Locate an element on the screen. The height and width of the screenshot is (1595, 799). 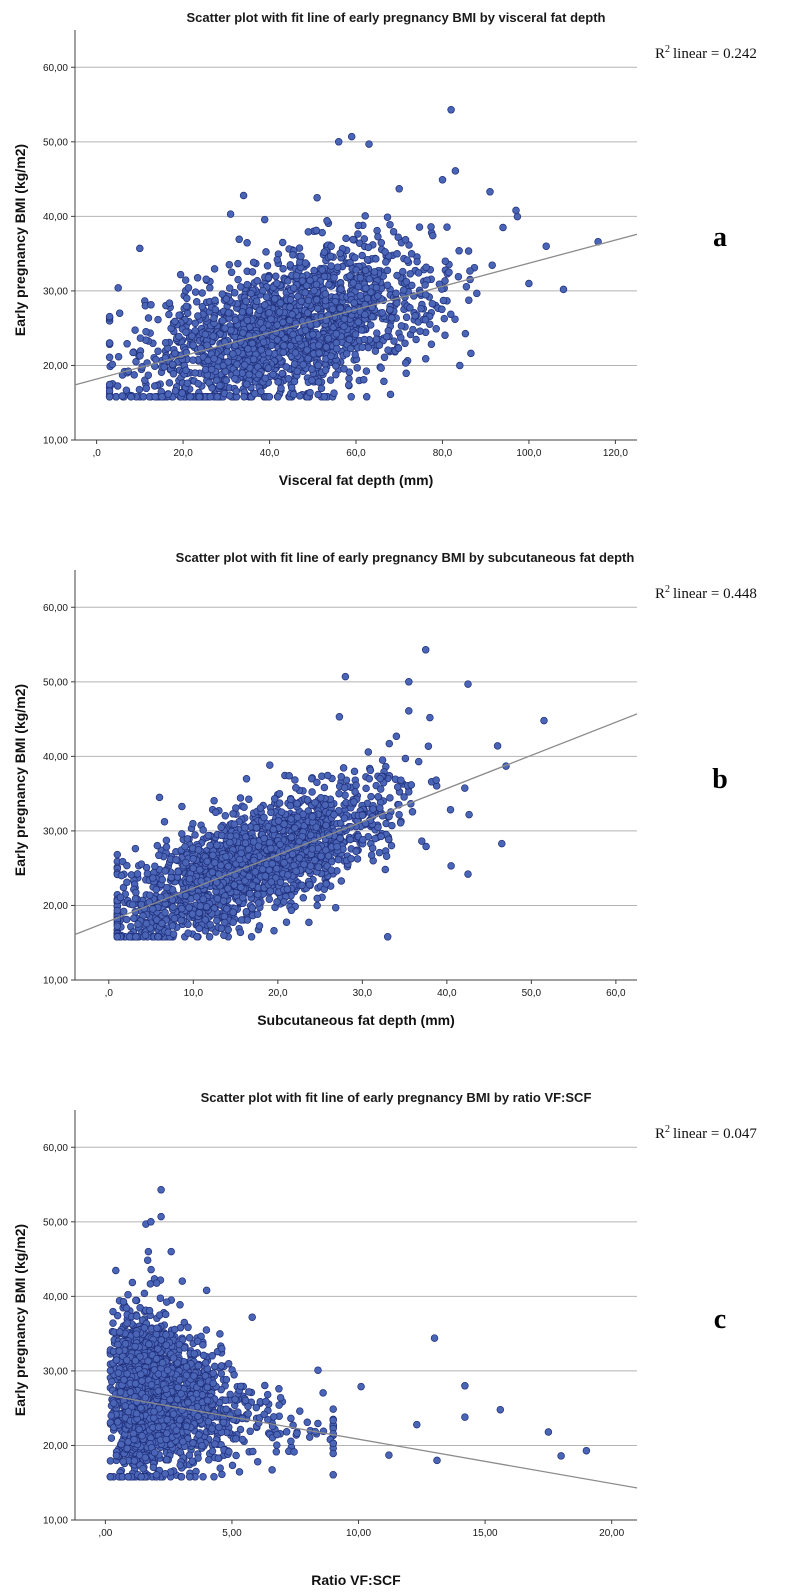
y-tick-label: 40,00 is located at coordinates (55, 757).